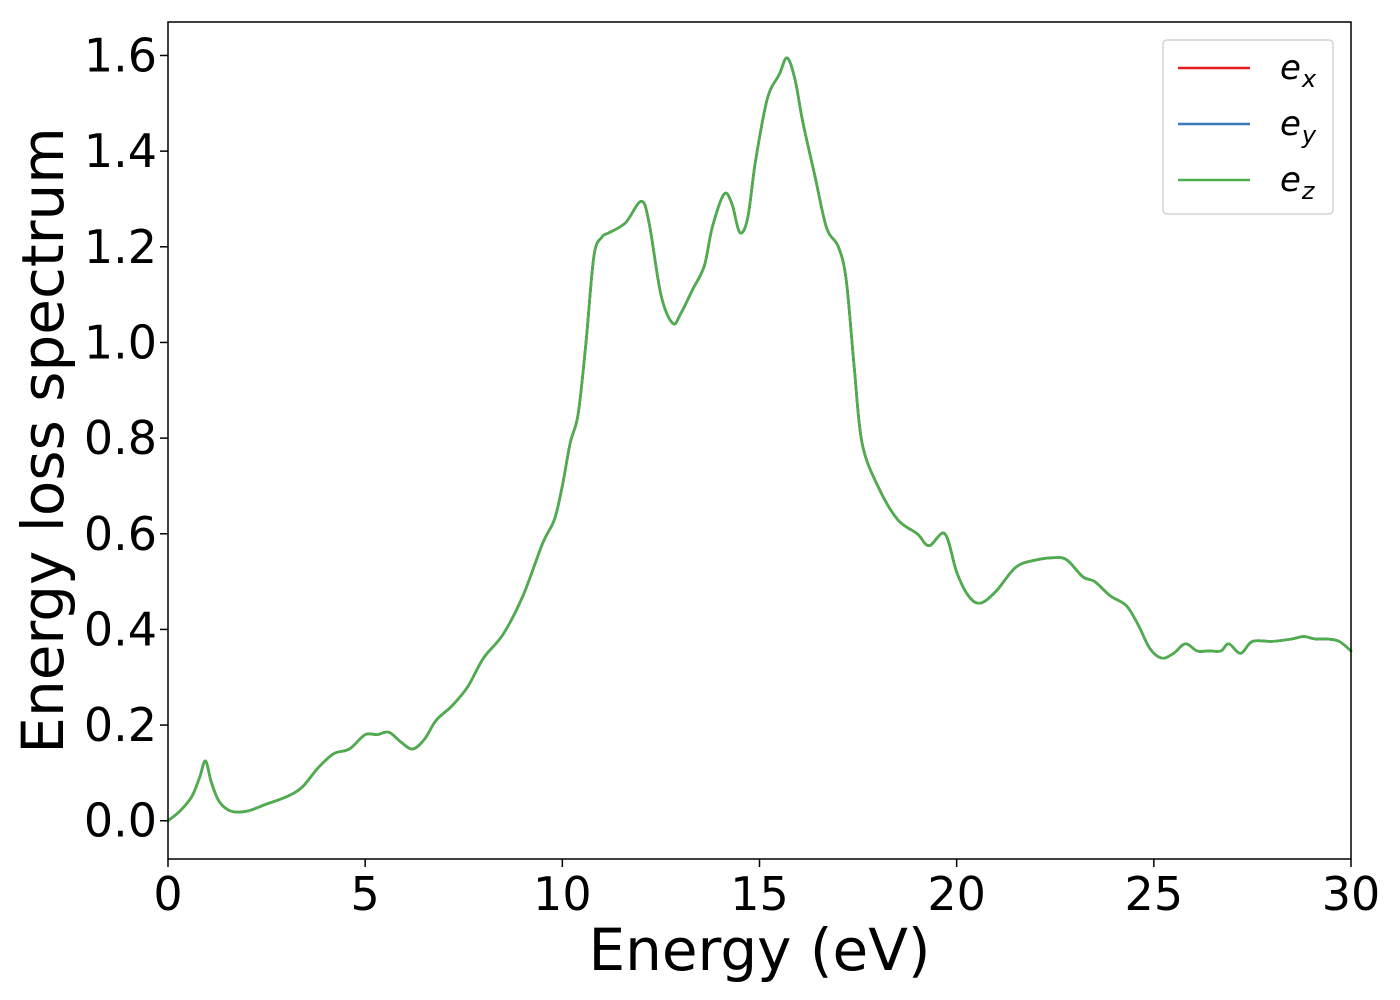  I want to click on x-tick-label: 20, so click(956, 894).